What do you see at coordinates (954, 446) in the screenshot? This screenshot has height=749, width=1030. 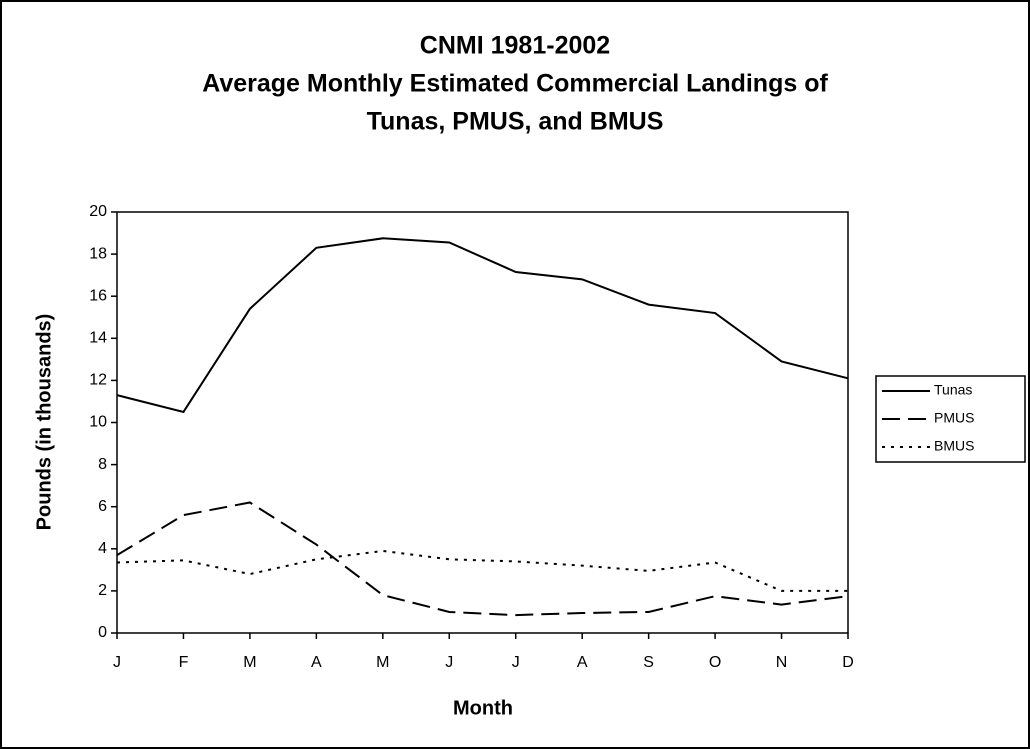 I see `legend-label: BMUS` at bounding box center [954, 446].